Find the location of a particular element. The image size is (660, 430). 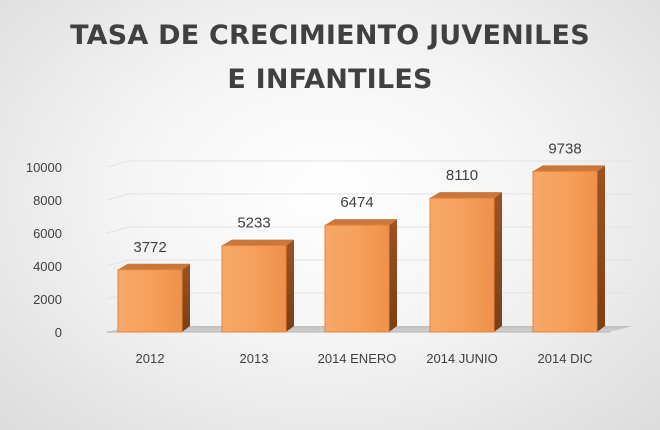

bar-2012 is located at coordinates (153, 298).